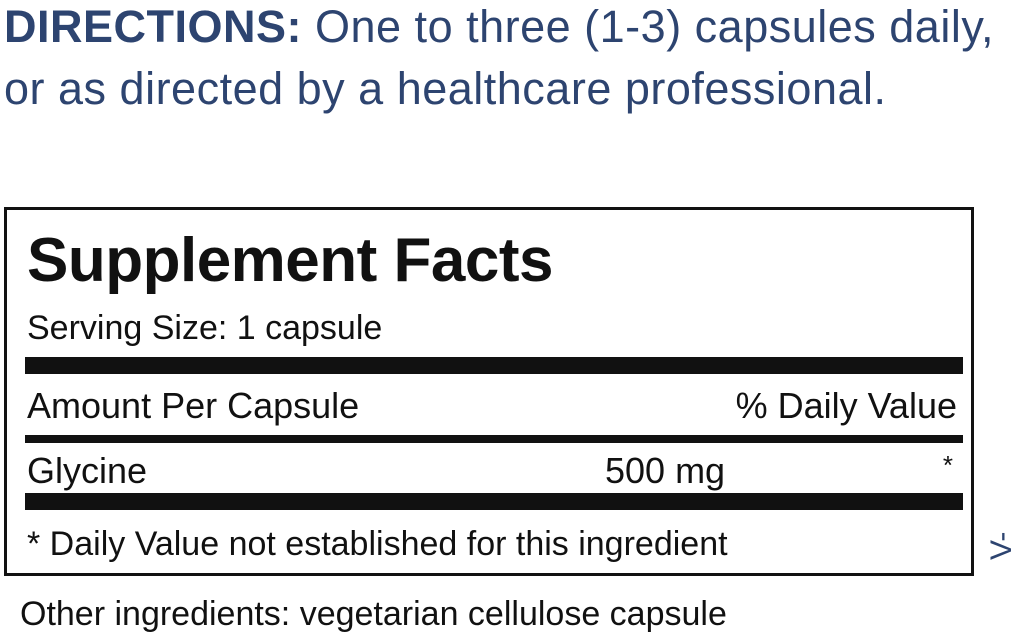 This screenshot has height=639, width=1024. What do you see at coordinates (87, 470) in the screenshot?
I see `ingredient-name: Glycine` at bounding box center [87, 470].